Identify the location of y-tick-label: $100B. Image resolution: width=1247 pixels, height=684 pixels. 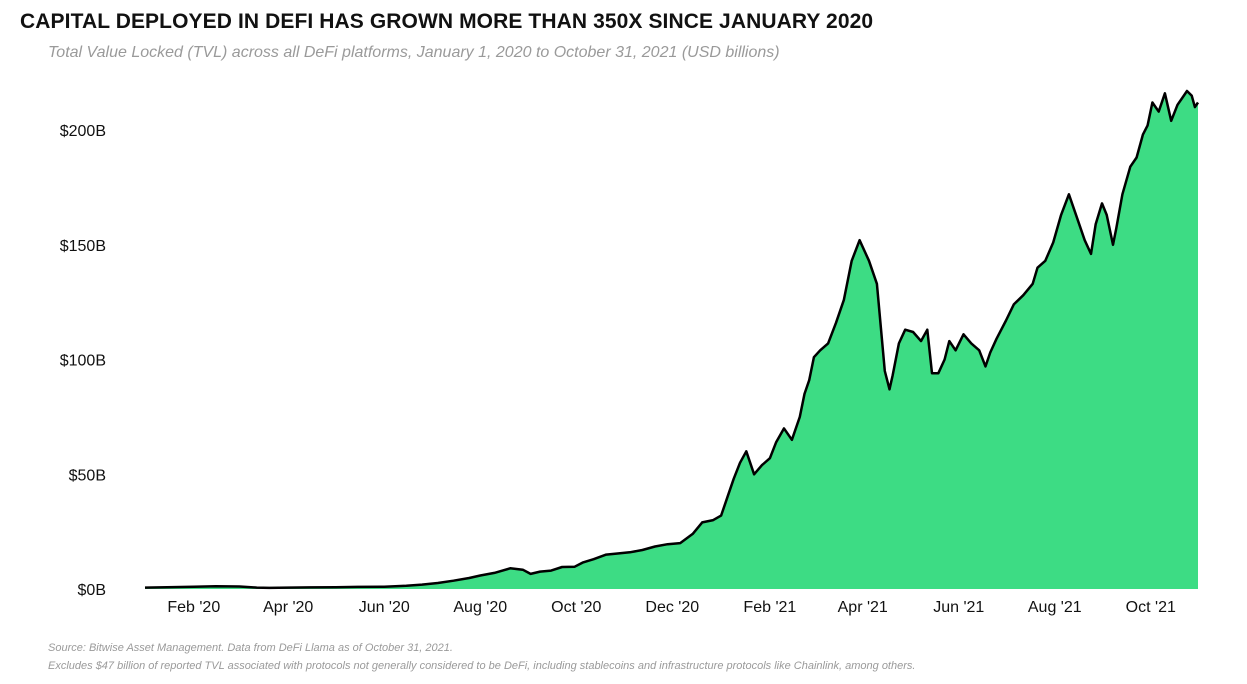
(83, 361).